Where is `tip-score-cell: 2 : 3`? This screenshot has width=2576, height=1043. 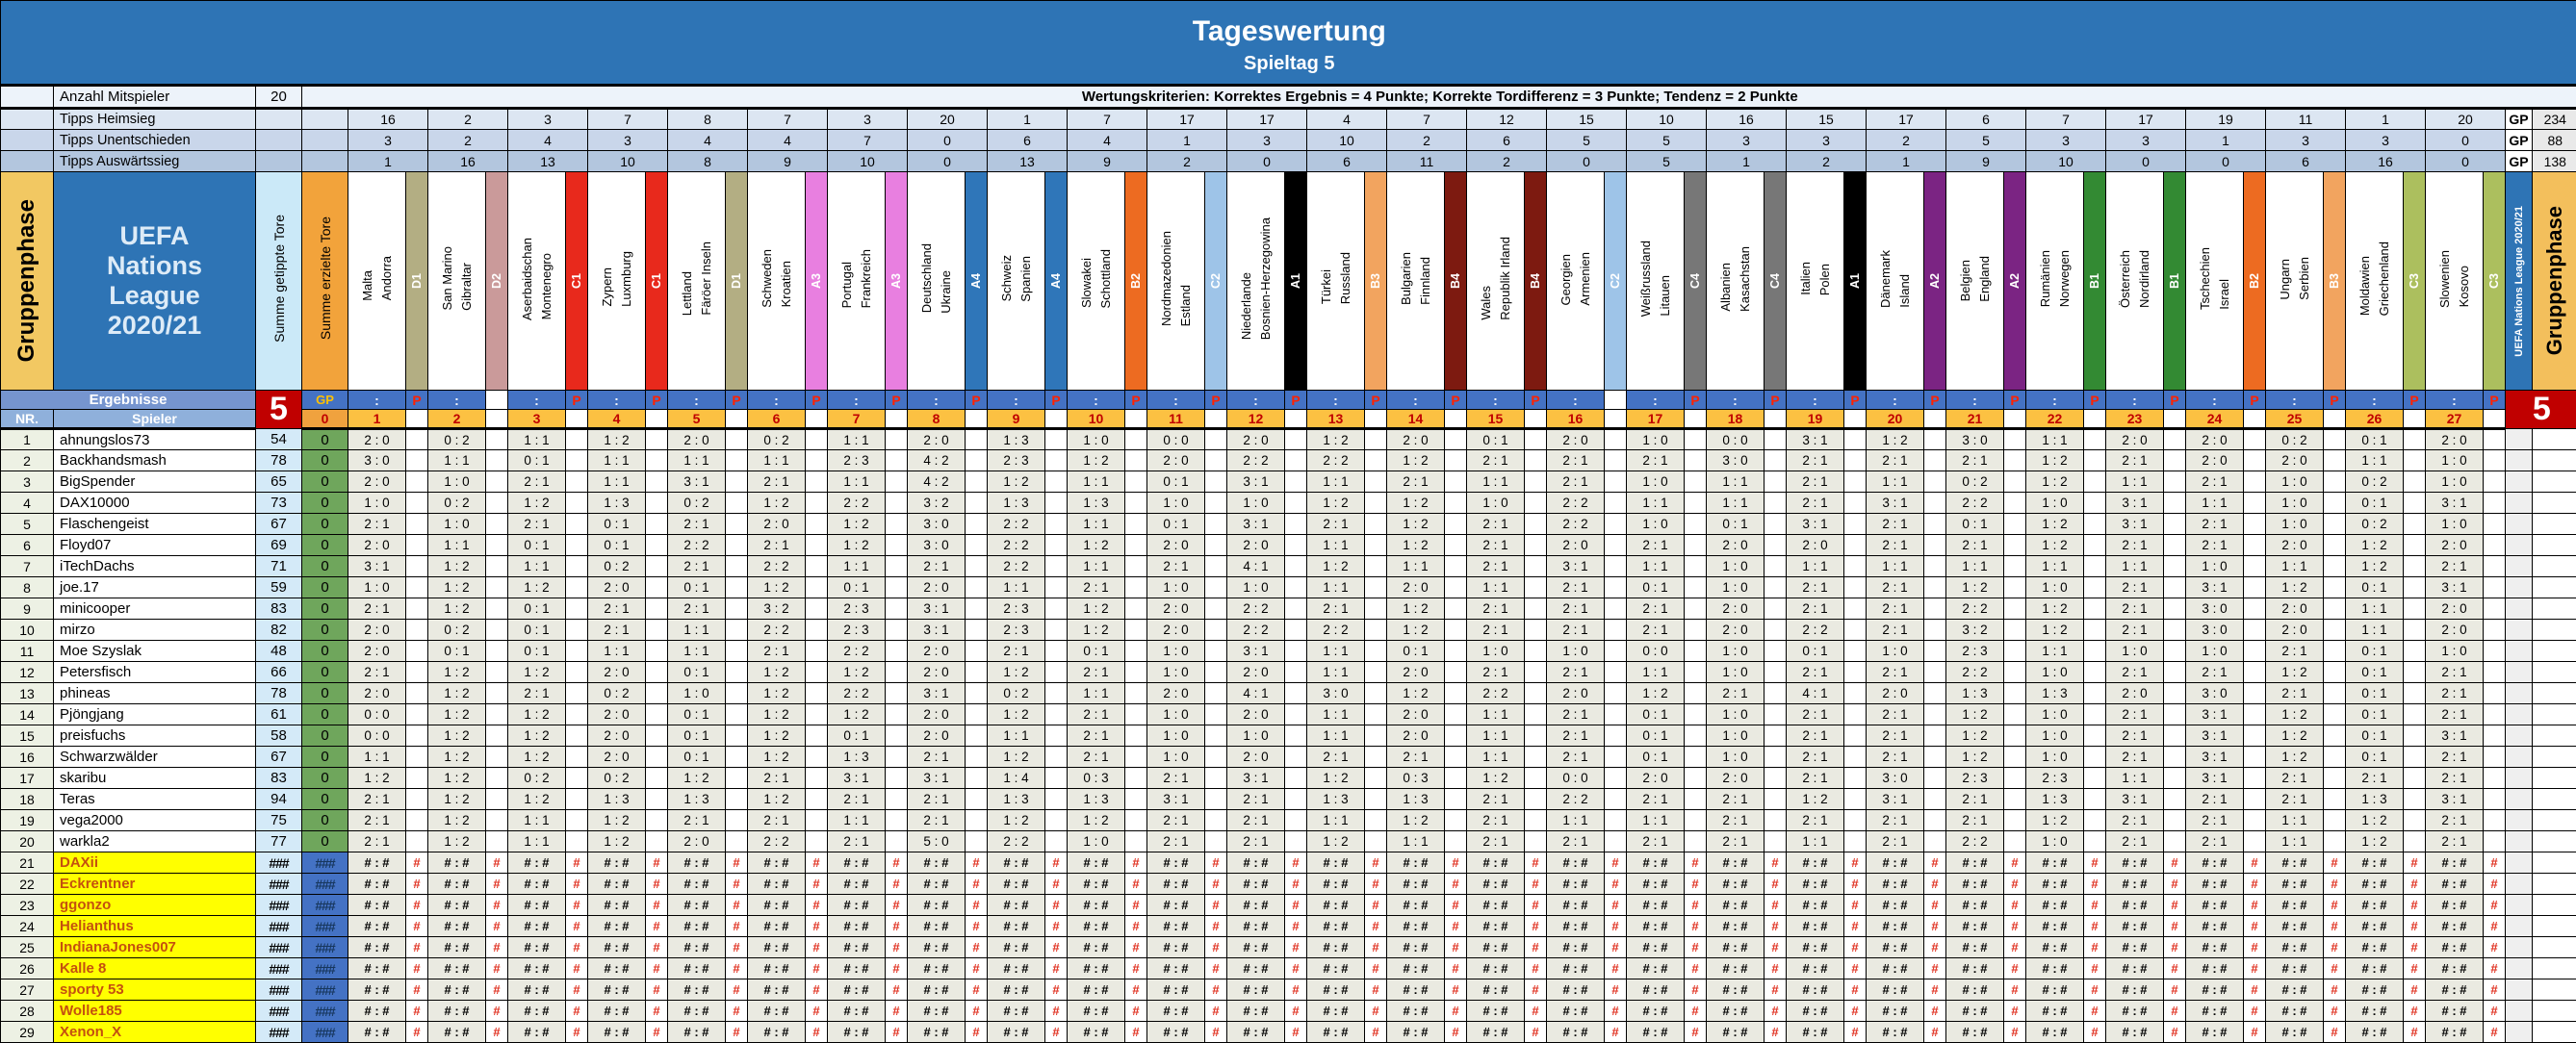
tip-score-cell: 2 : 3 is located at coordinates (857, 630).